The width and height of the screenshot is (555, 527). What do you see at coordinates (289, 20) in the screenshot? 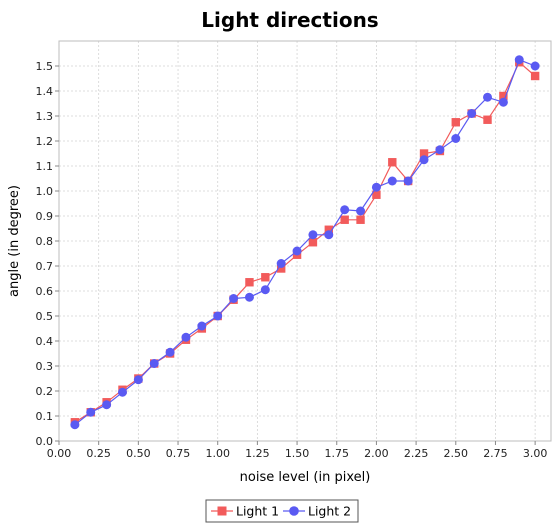
I see `chart-title: Light directions` at bounding box center [289, 20].